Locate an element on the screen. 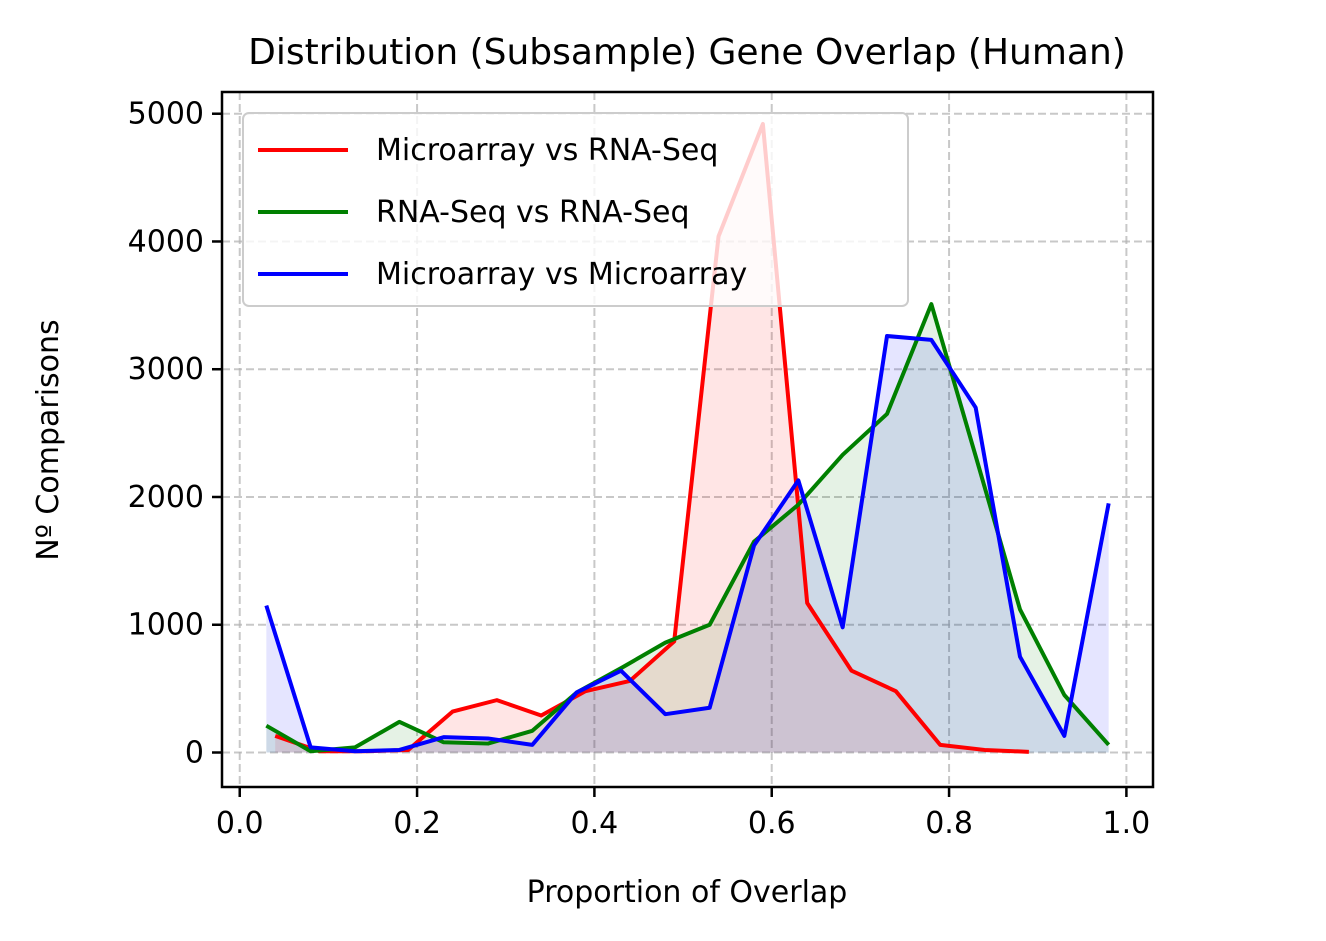 Image resolution: width=1326 pixels, height=941 pixels. legend-box is located at coordinates (575, 209).